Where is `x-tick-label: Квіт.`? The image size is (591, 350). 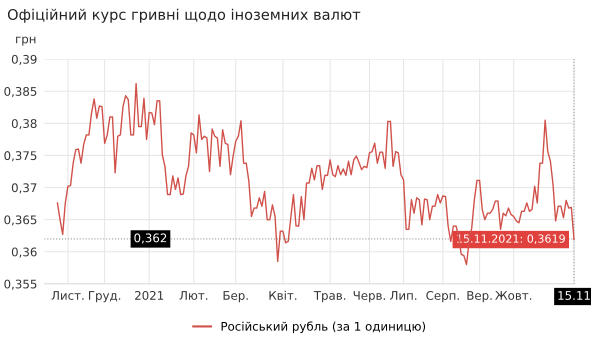 x-tick-label: Квіт. is located at coordinates (282, 295).